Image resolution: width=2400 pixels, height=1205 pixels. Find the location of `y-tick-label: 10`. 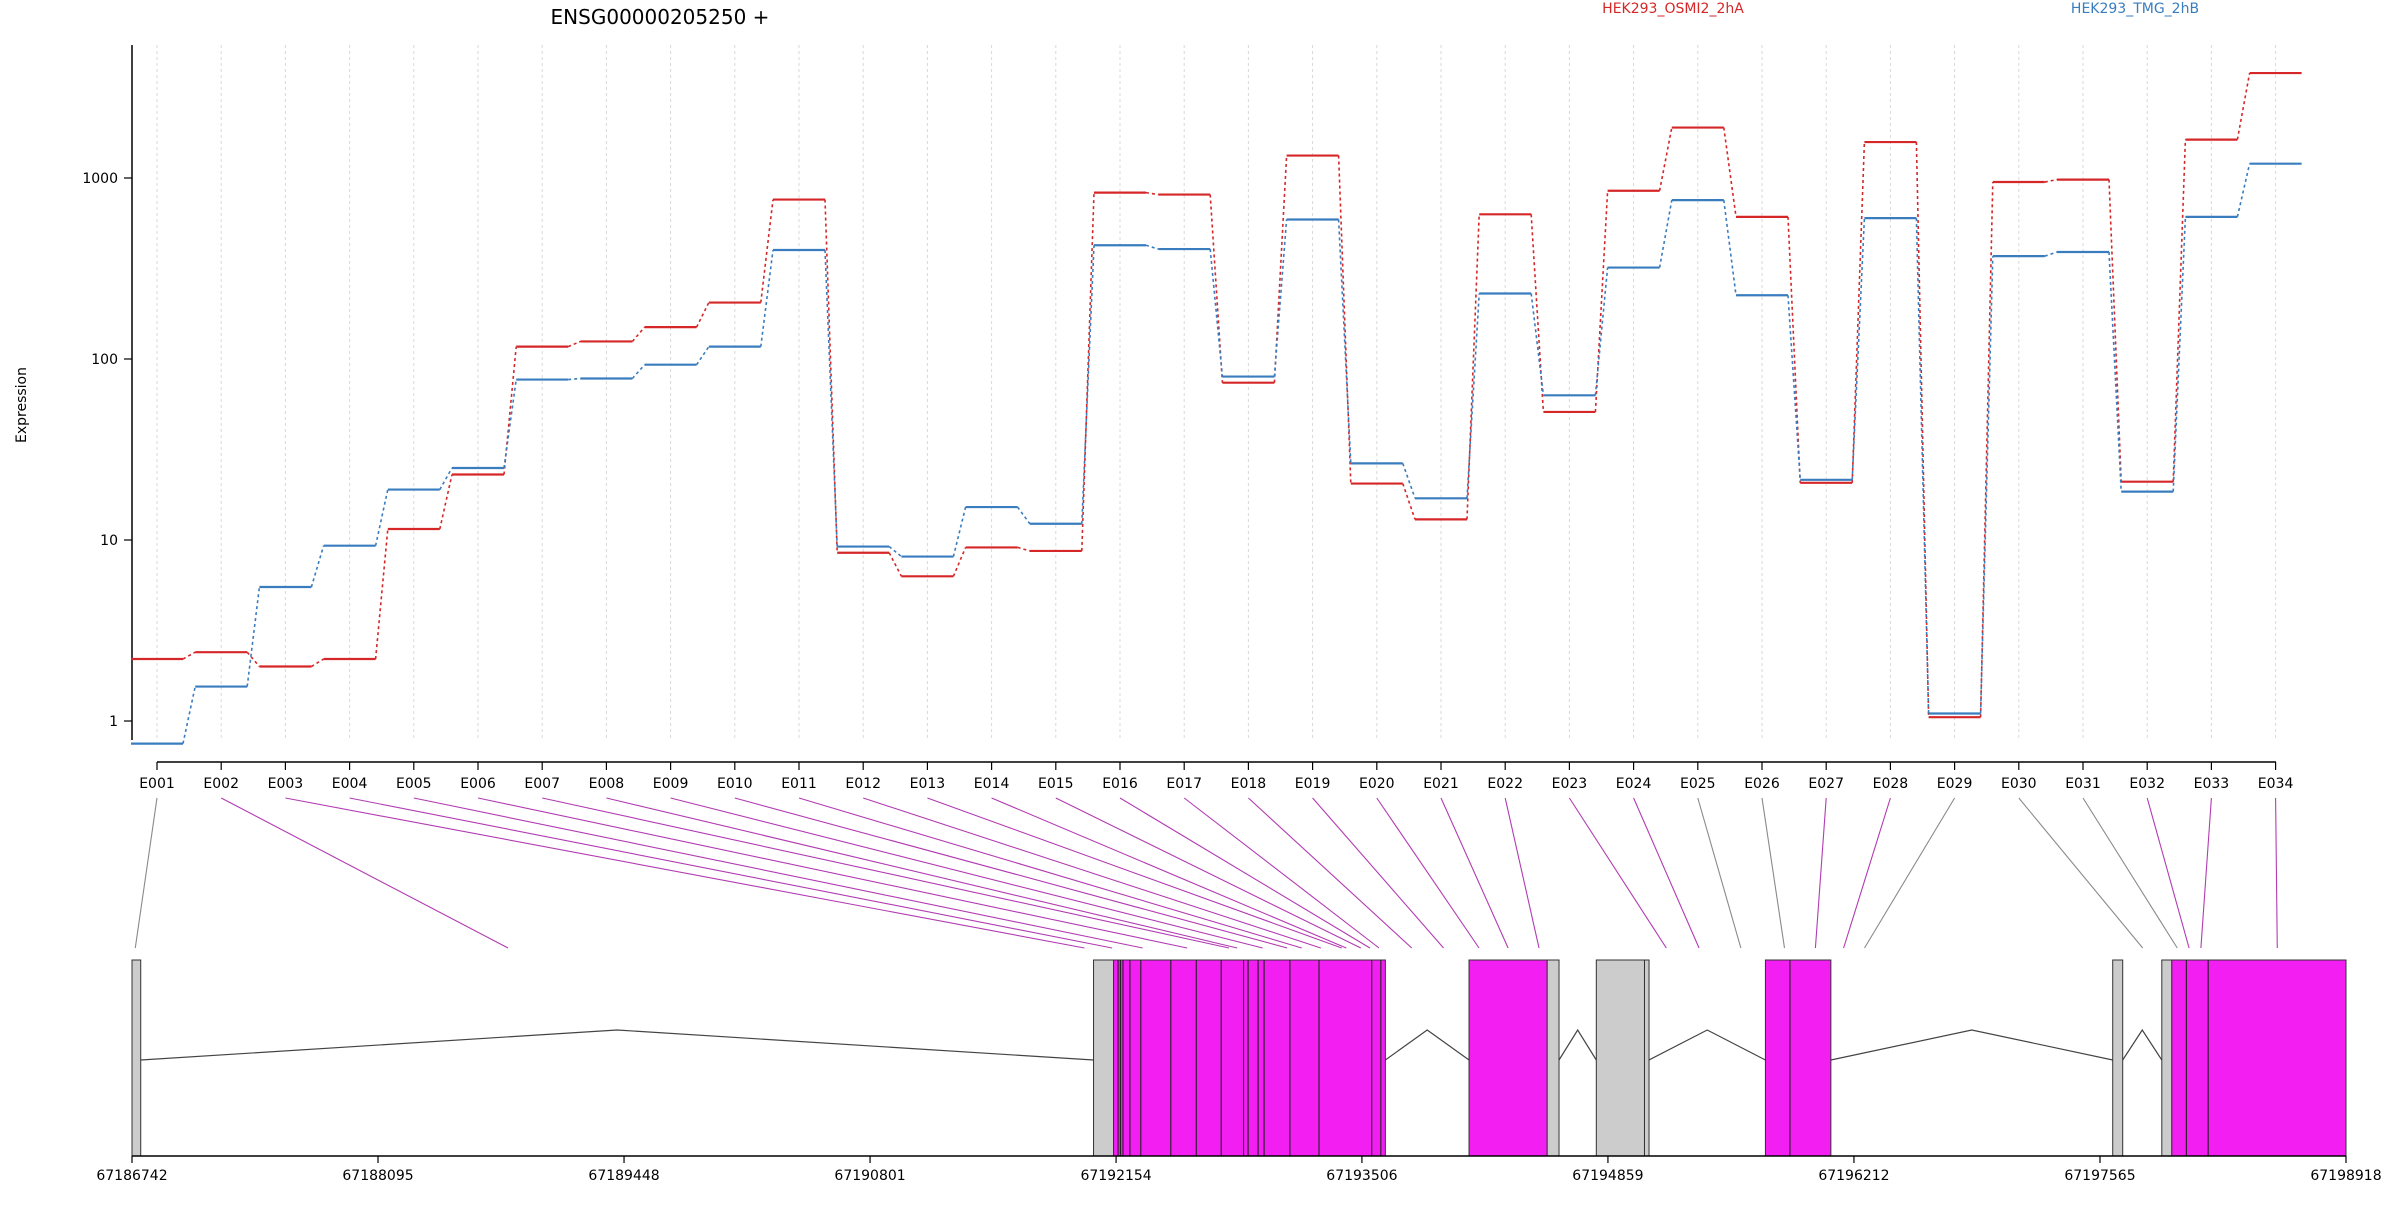

y-tick-label: 10 is located at coordinates (109, 541).